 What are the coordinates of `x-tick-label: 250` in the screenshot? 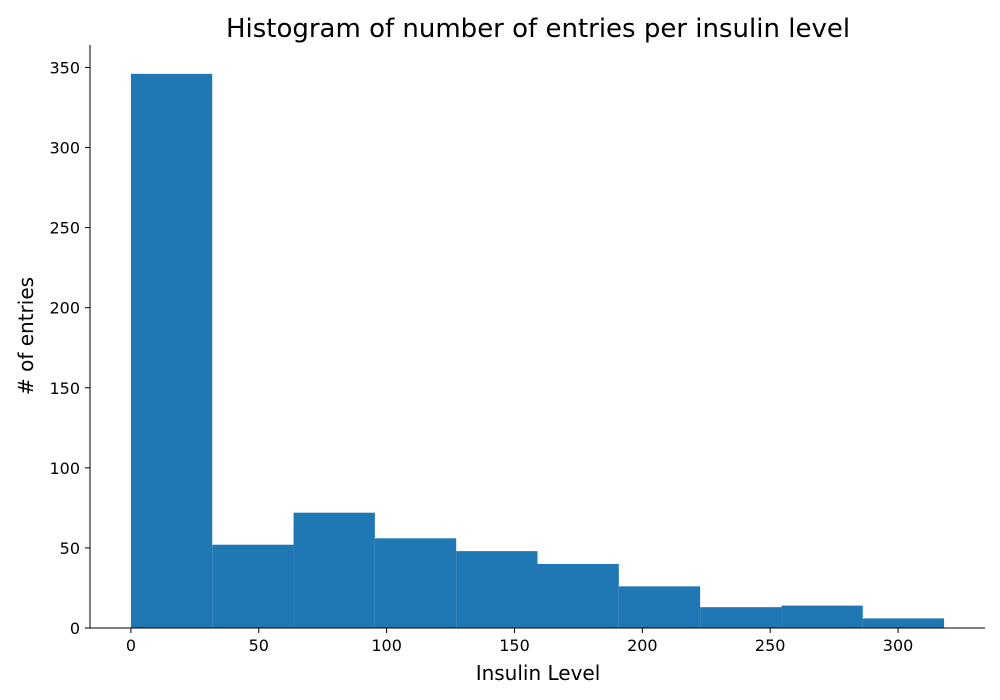 It's located at (770, 645).